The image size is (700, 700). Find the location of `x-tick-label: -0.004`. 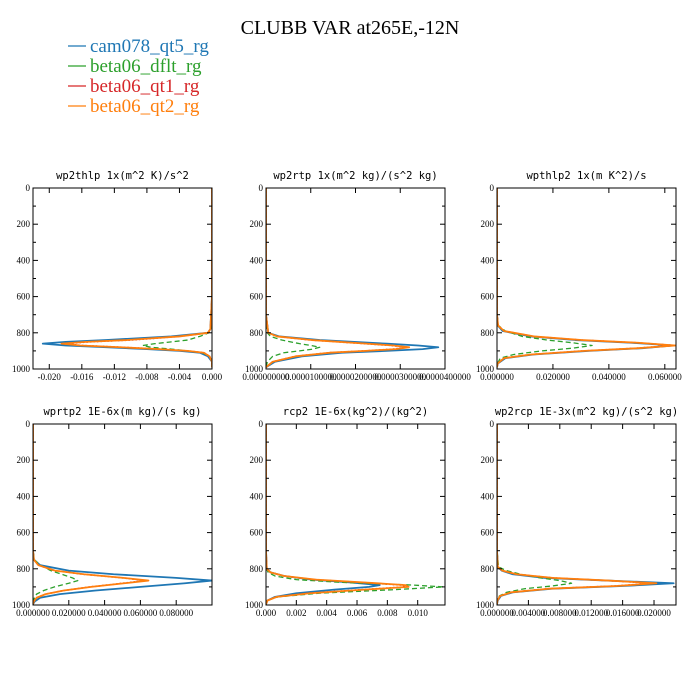

x-tick-label: -0.004 is located at coordinates (180, 377).